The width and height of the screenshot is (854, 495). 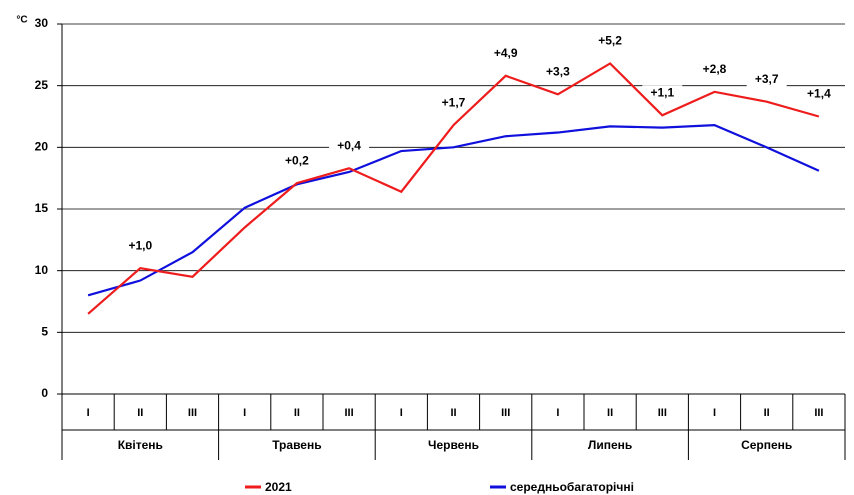 I want to click on month-label: Травень, so click(x=296, y=445).